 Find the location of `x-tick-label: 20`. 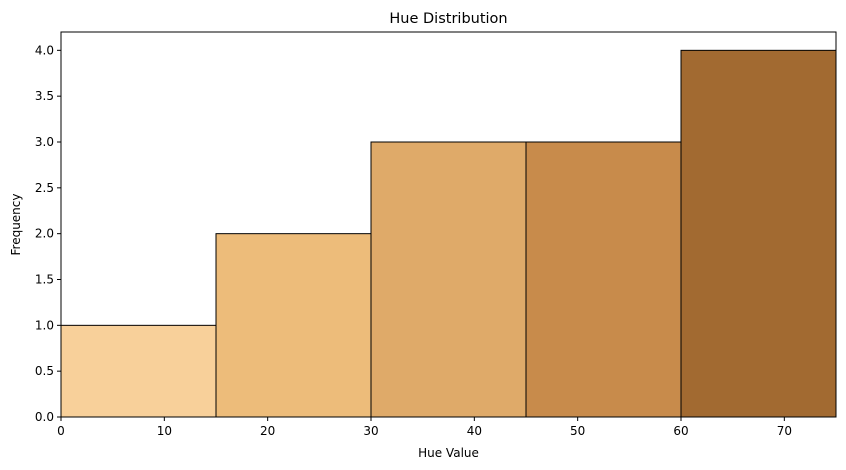

x-tick-label: 20 is located at coordinates (267, 431).